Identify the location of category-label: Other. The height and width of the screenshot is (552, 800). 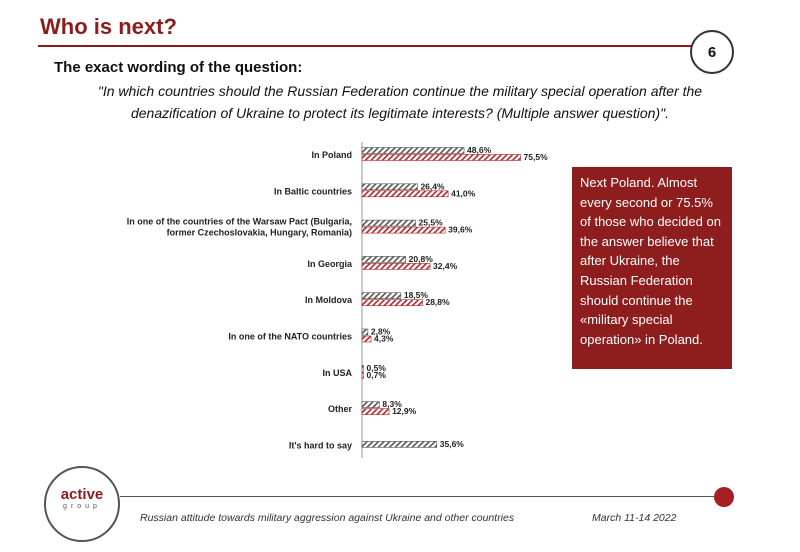
(340, 409).